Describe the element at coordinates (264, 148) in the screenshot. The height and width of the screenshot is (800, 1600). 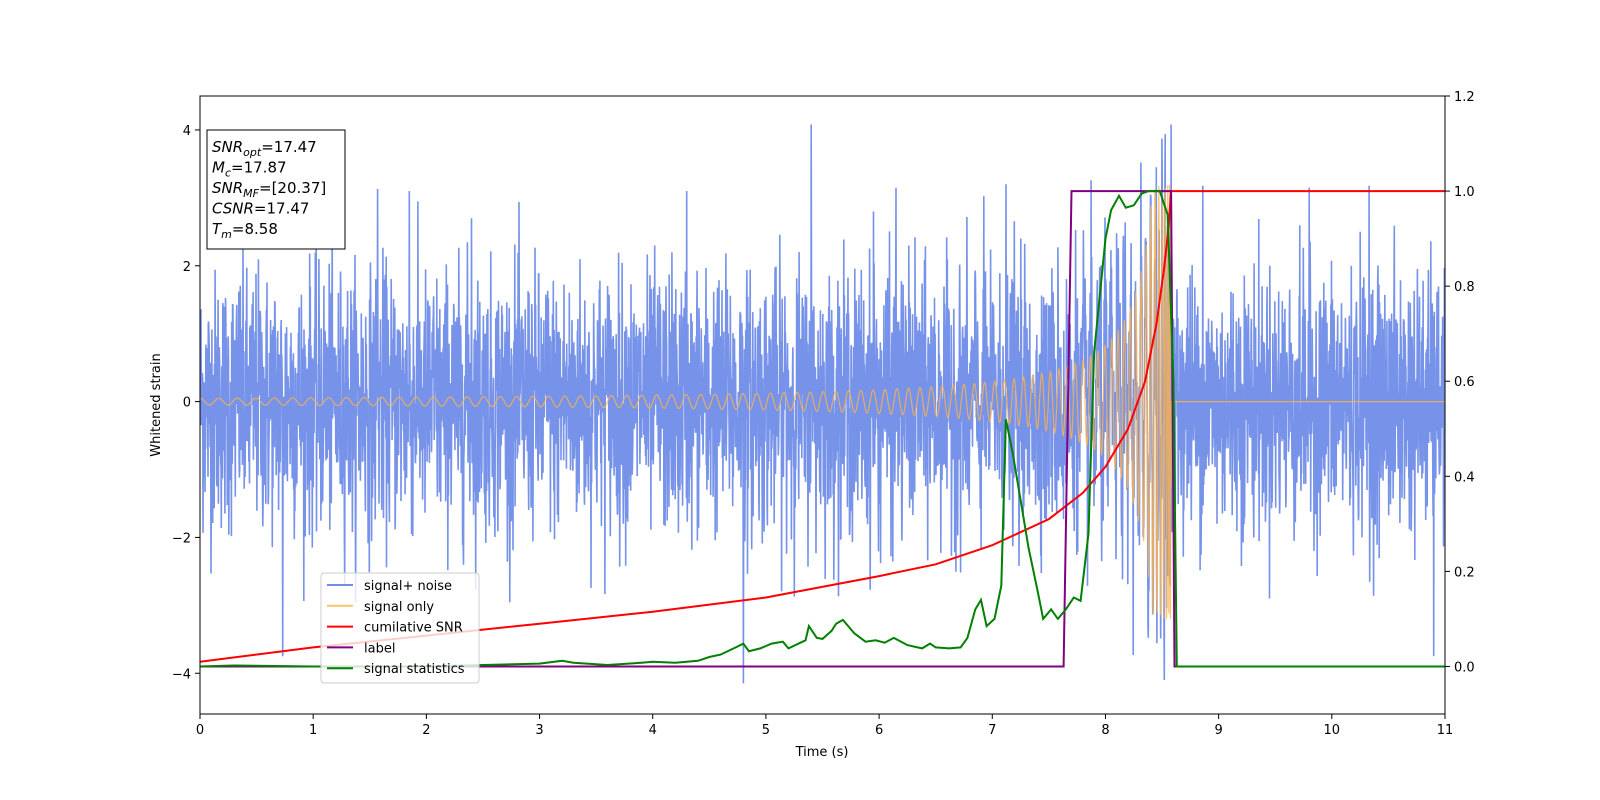
I see `info-line: SNRopt=17.47` at that location.